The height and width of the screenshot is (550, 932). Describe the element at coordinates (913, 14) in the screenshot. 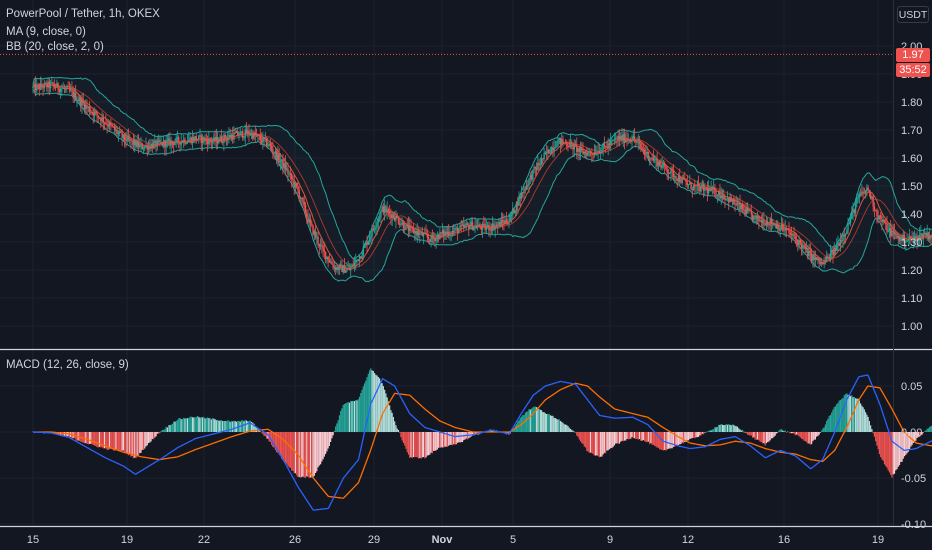

I see `currency-button: USDT` at that location.